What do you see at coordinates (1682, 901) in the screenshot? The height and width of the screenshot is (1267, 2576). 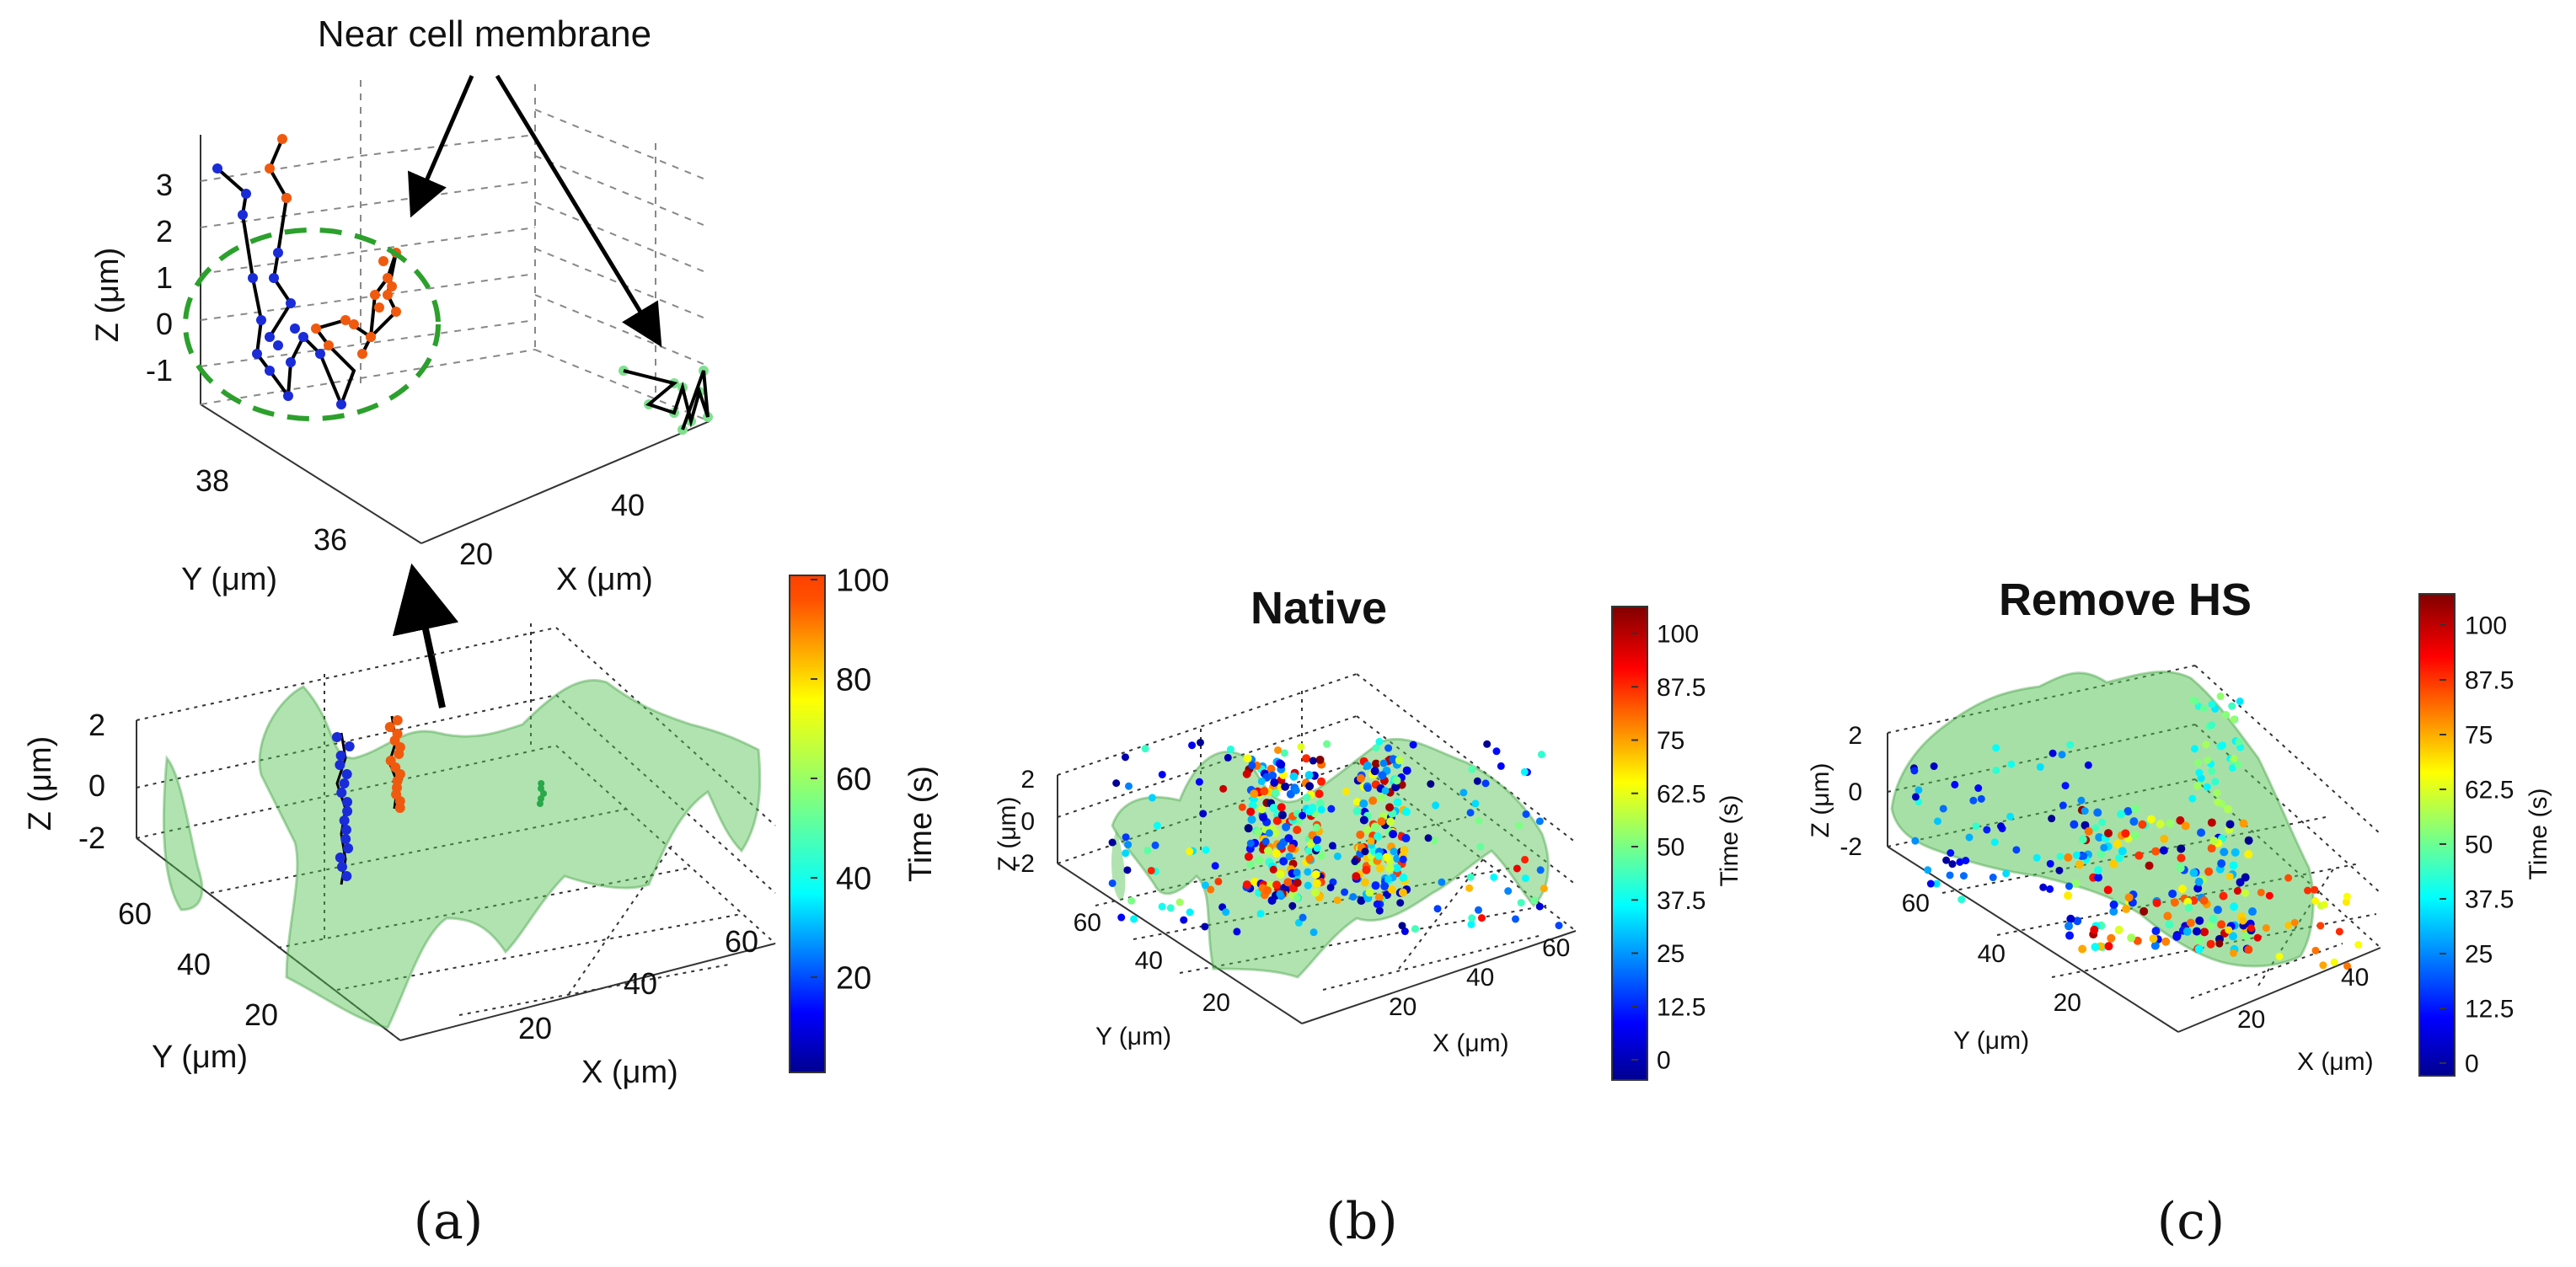 I see `colorbar-tick-label: 37.5` at bounding box center [1682, 901].